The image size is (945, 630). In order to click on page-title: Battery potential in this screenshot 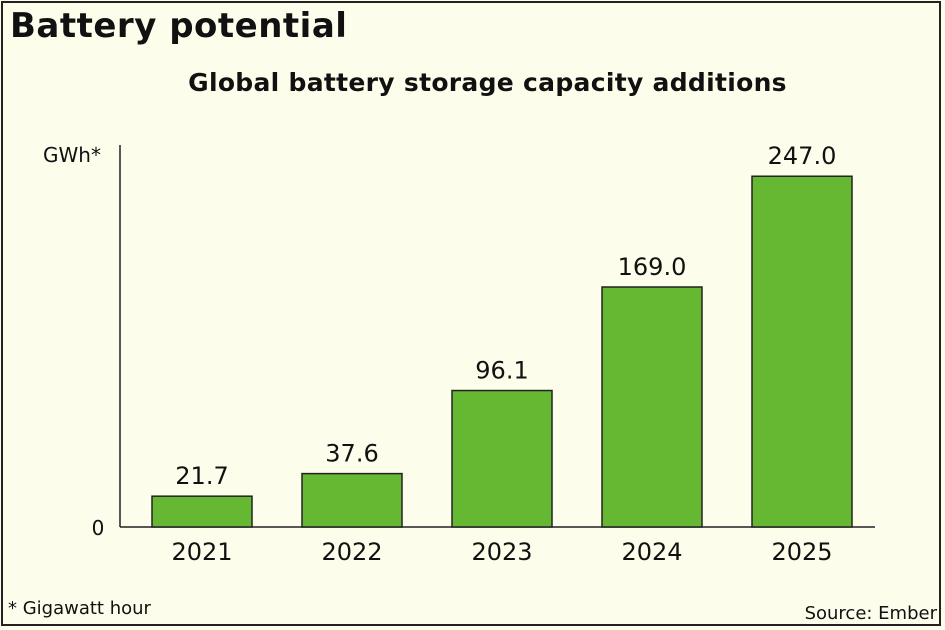, I will do `click(179, 26)`.